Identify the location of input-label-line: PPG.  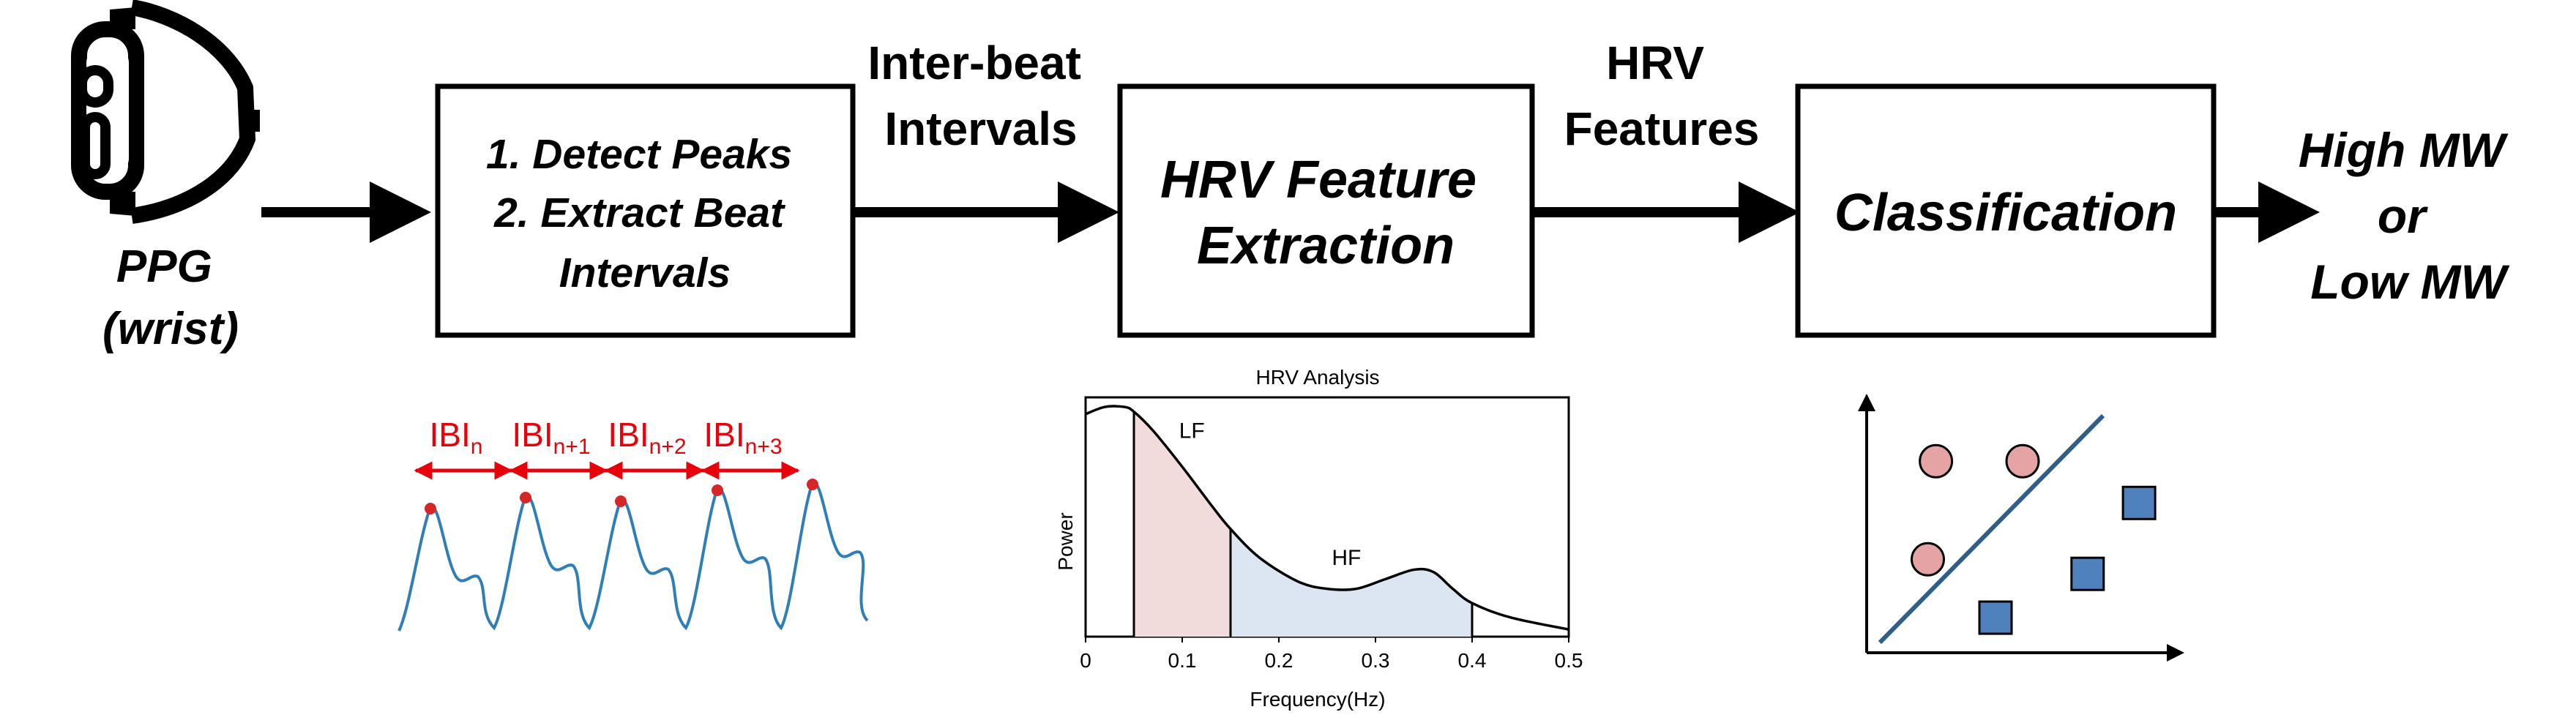
(164, 266).